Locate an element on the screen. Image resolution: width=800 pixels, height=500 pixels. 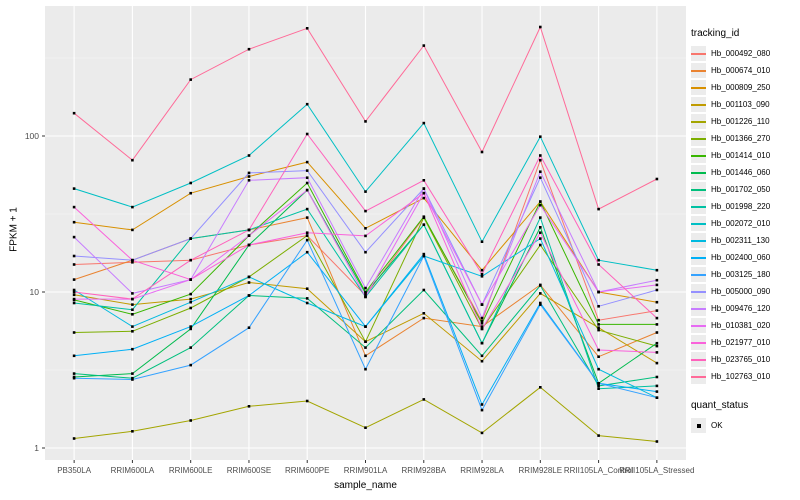
legend-item-label: Hb_003125_180 is located at coordinates (741, 274).